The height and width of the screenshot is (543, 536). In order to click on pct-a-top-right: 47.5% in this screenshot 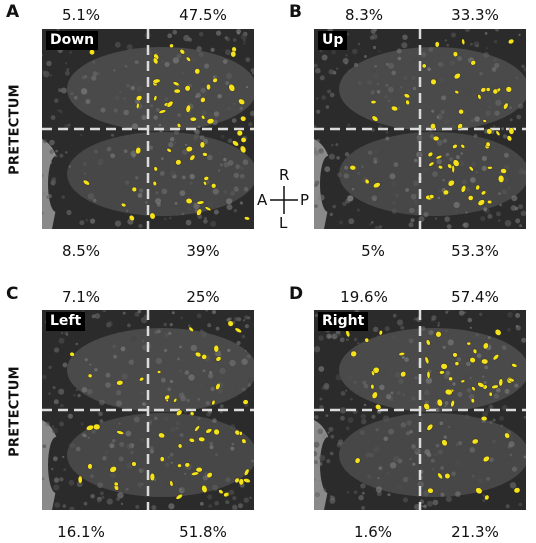, I will do `click(203, 15)`.